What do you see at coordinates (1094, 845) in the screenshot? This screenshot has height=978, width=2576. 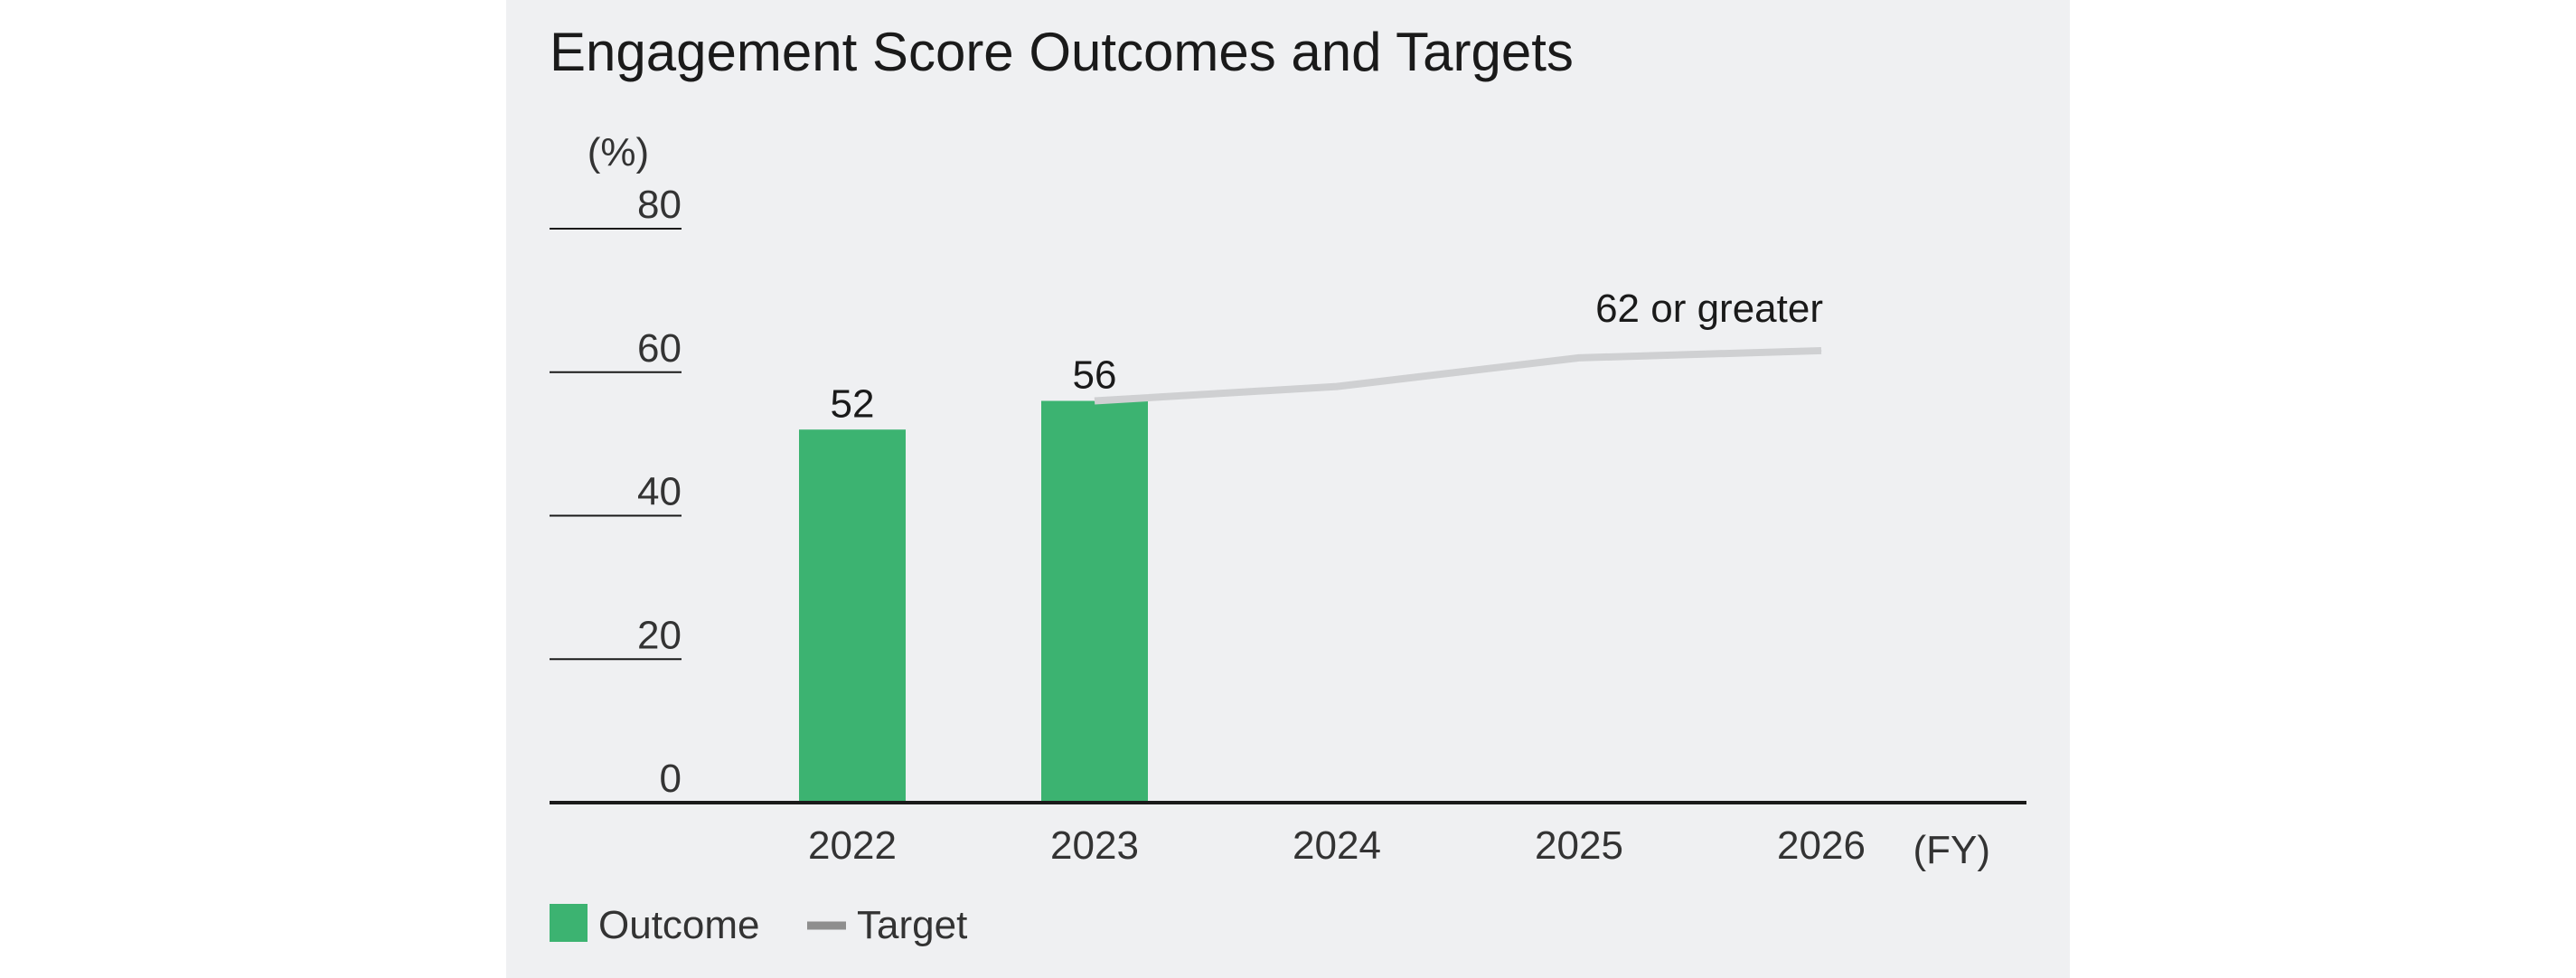 I see `x-tick-label: 2023` at bounding box center [1094, 845].